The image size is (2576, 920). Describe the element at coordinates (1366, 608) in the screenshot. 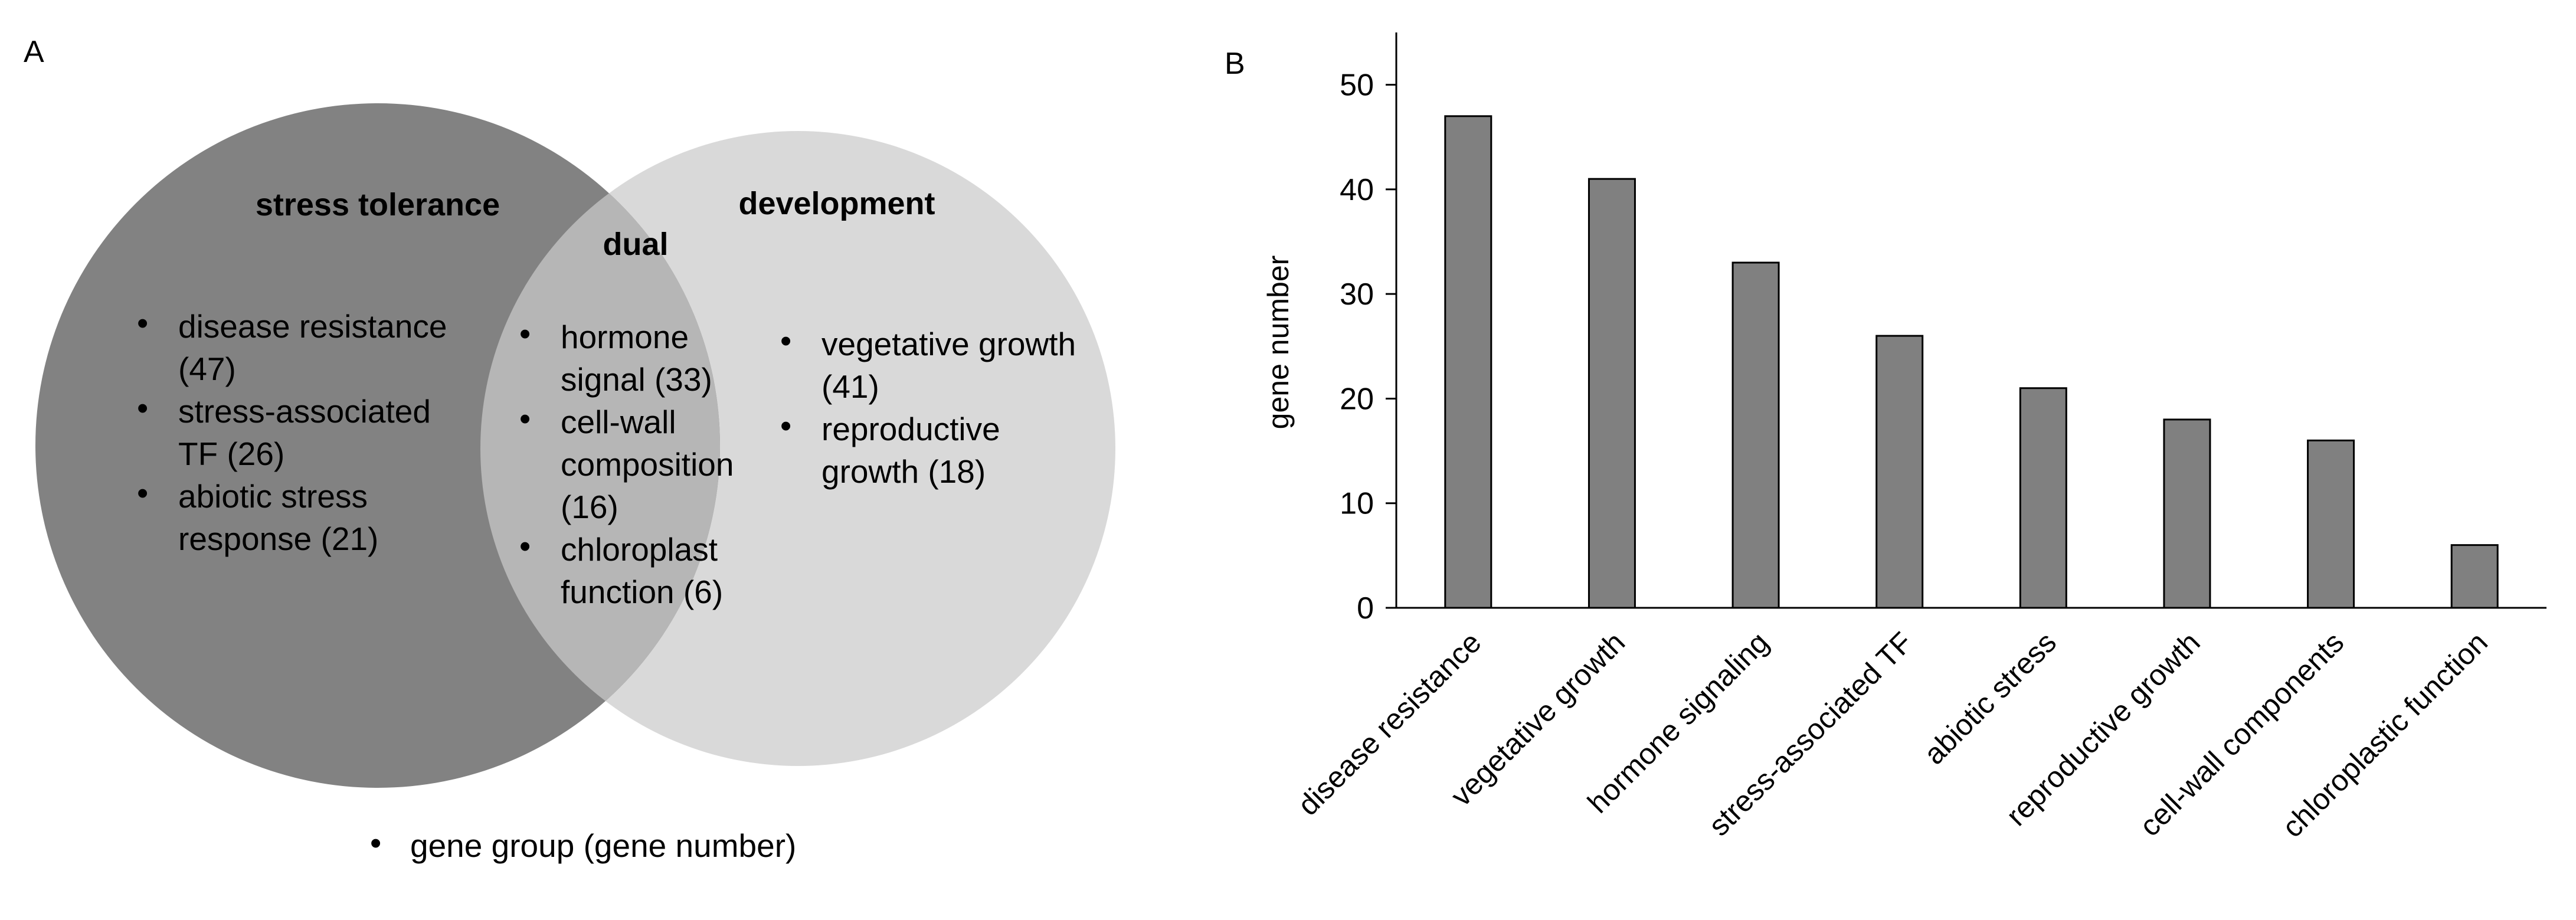

I see `y-tick-label: 0` at that location.